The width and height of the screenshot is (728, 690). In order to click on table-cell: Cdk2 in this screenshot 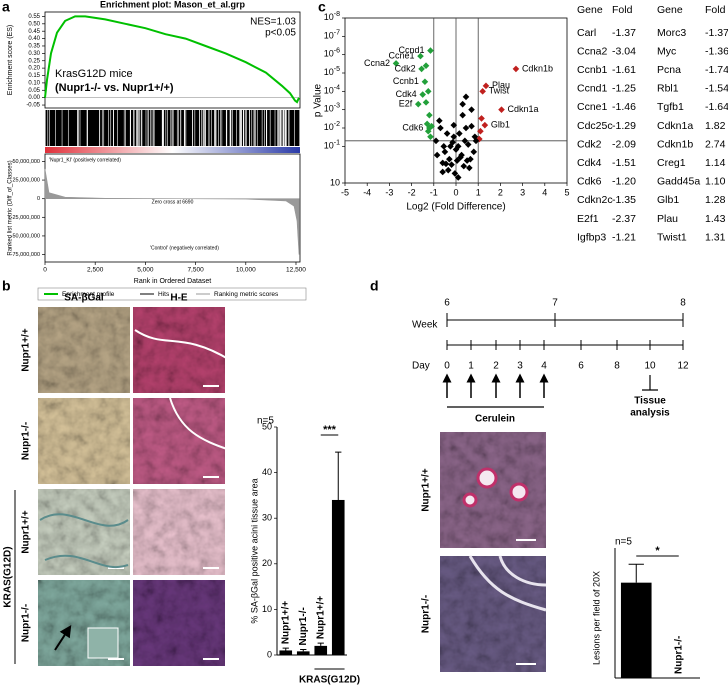, I will do `click(589, 144)`.